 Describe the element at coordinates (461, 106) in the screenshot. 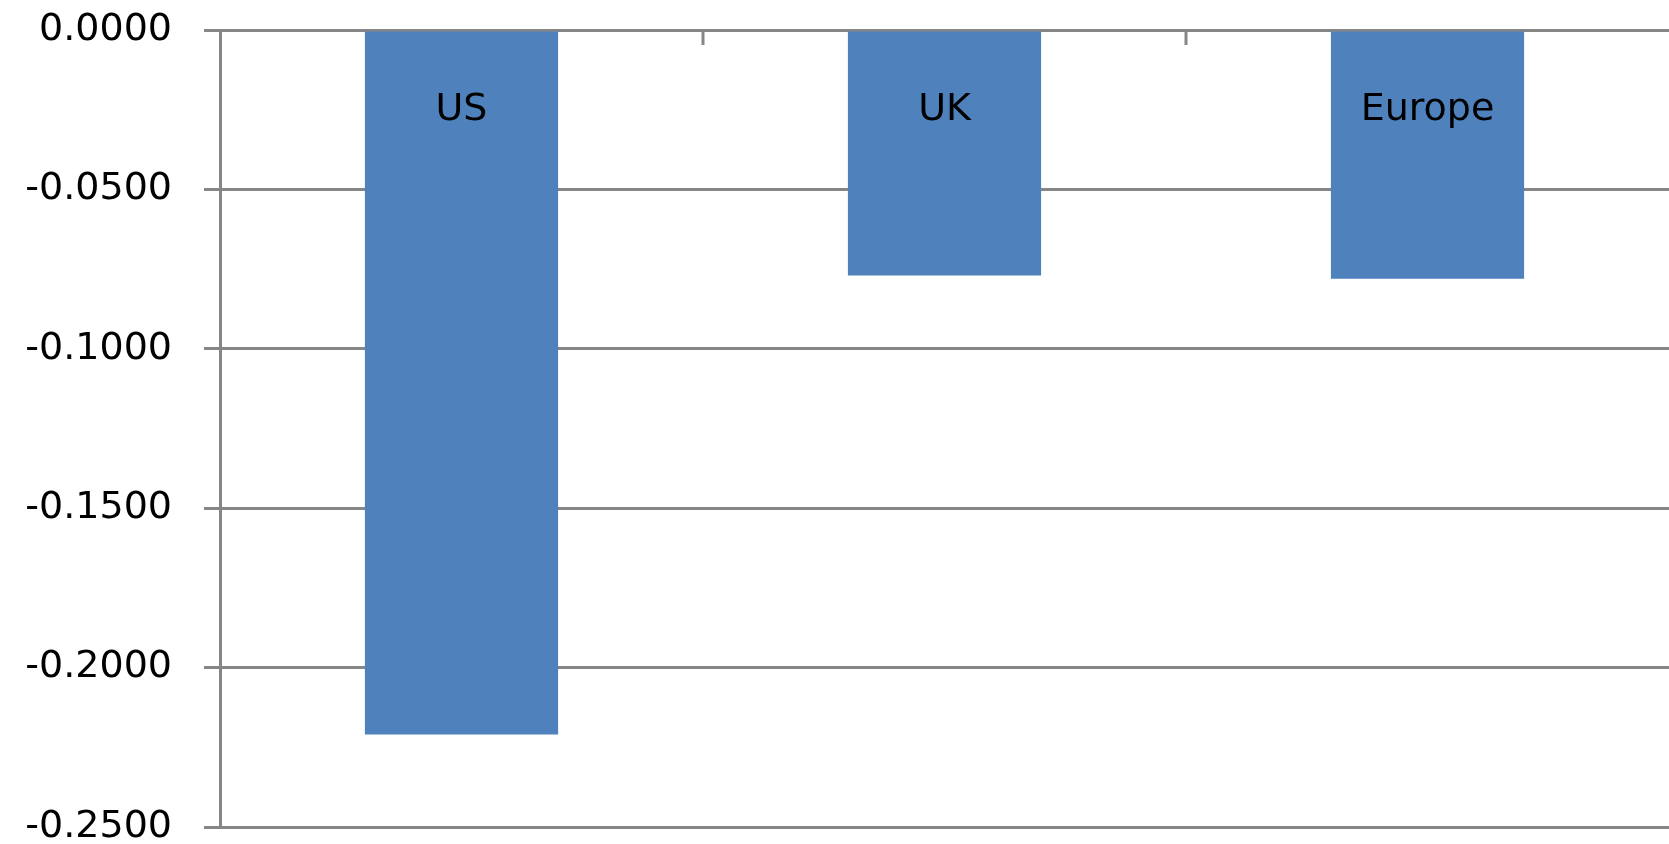

I see `x-tick-label: US` at that location.